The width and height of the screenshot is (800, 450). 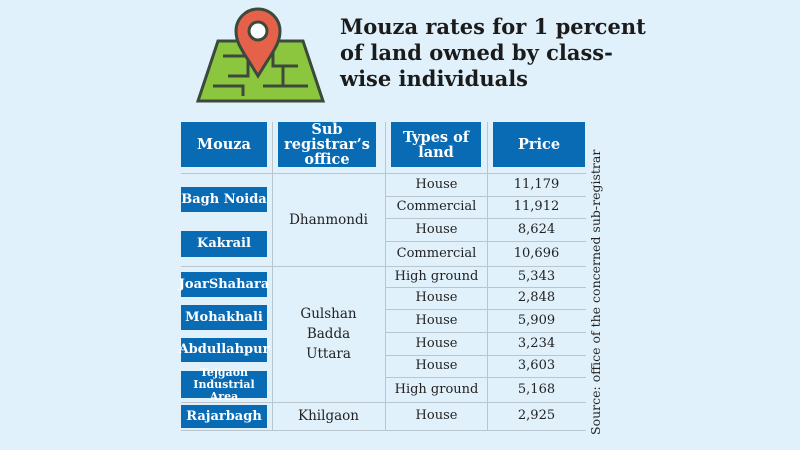 I want to click on mouza-badge: Mohakhali, so click(x=224, y=317).